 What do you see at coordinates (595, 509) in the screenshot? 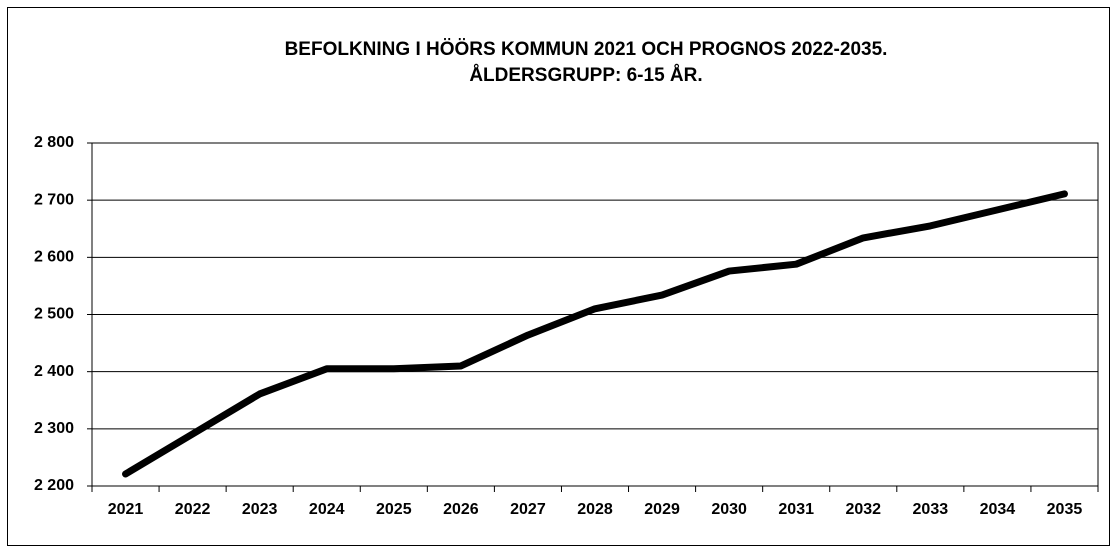
I see `x-tick-label: 2028` at bounding box center [595, 509].